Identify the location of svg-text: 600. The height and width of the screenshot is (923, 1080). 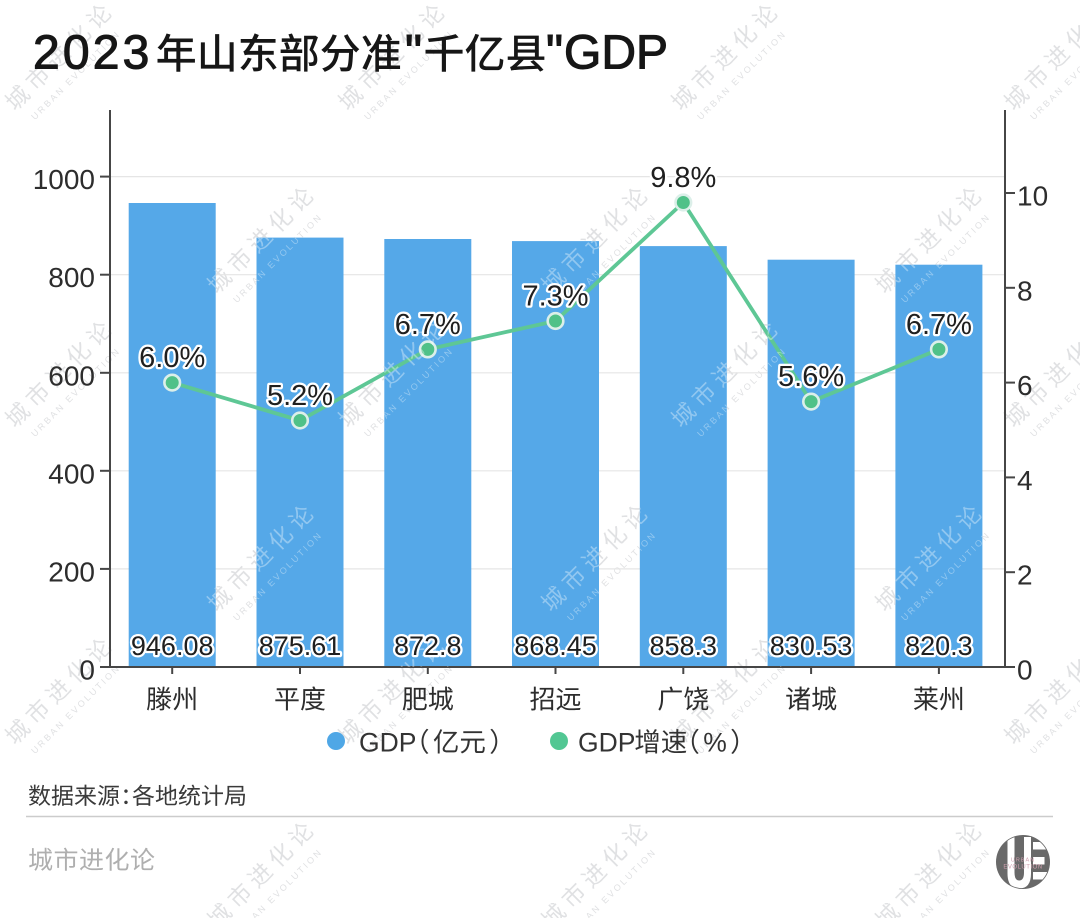
(71, 375).